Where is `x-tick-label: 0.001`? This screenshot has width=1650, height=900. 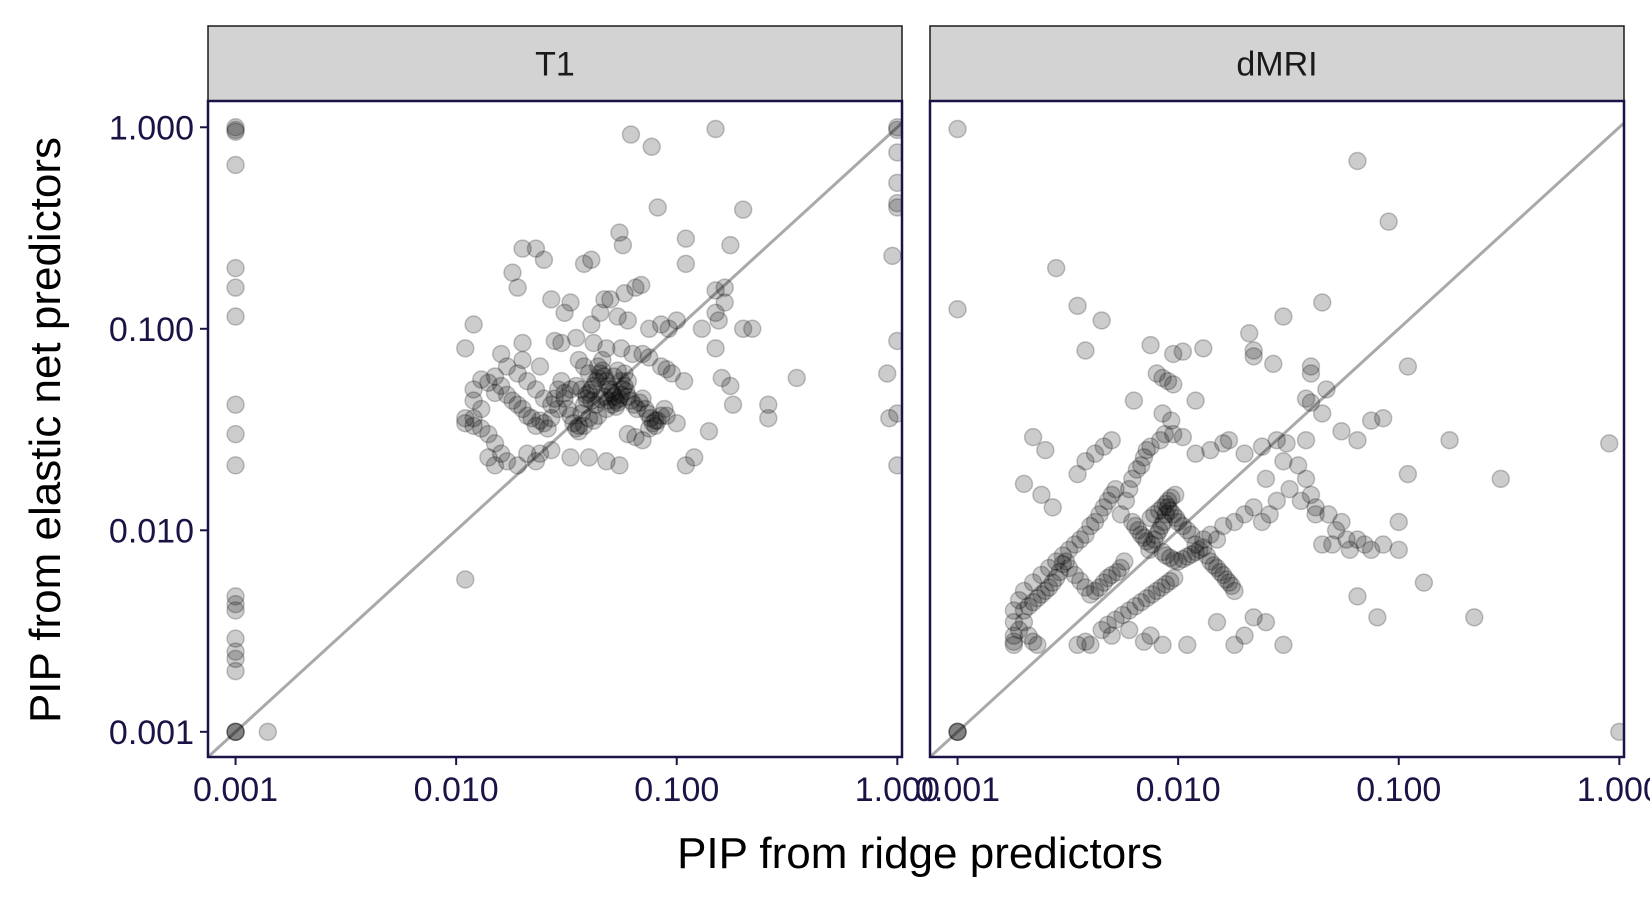 x-tick-label: 0.001 is located at coordinates (957, 790).